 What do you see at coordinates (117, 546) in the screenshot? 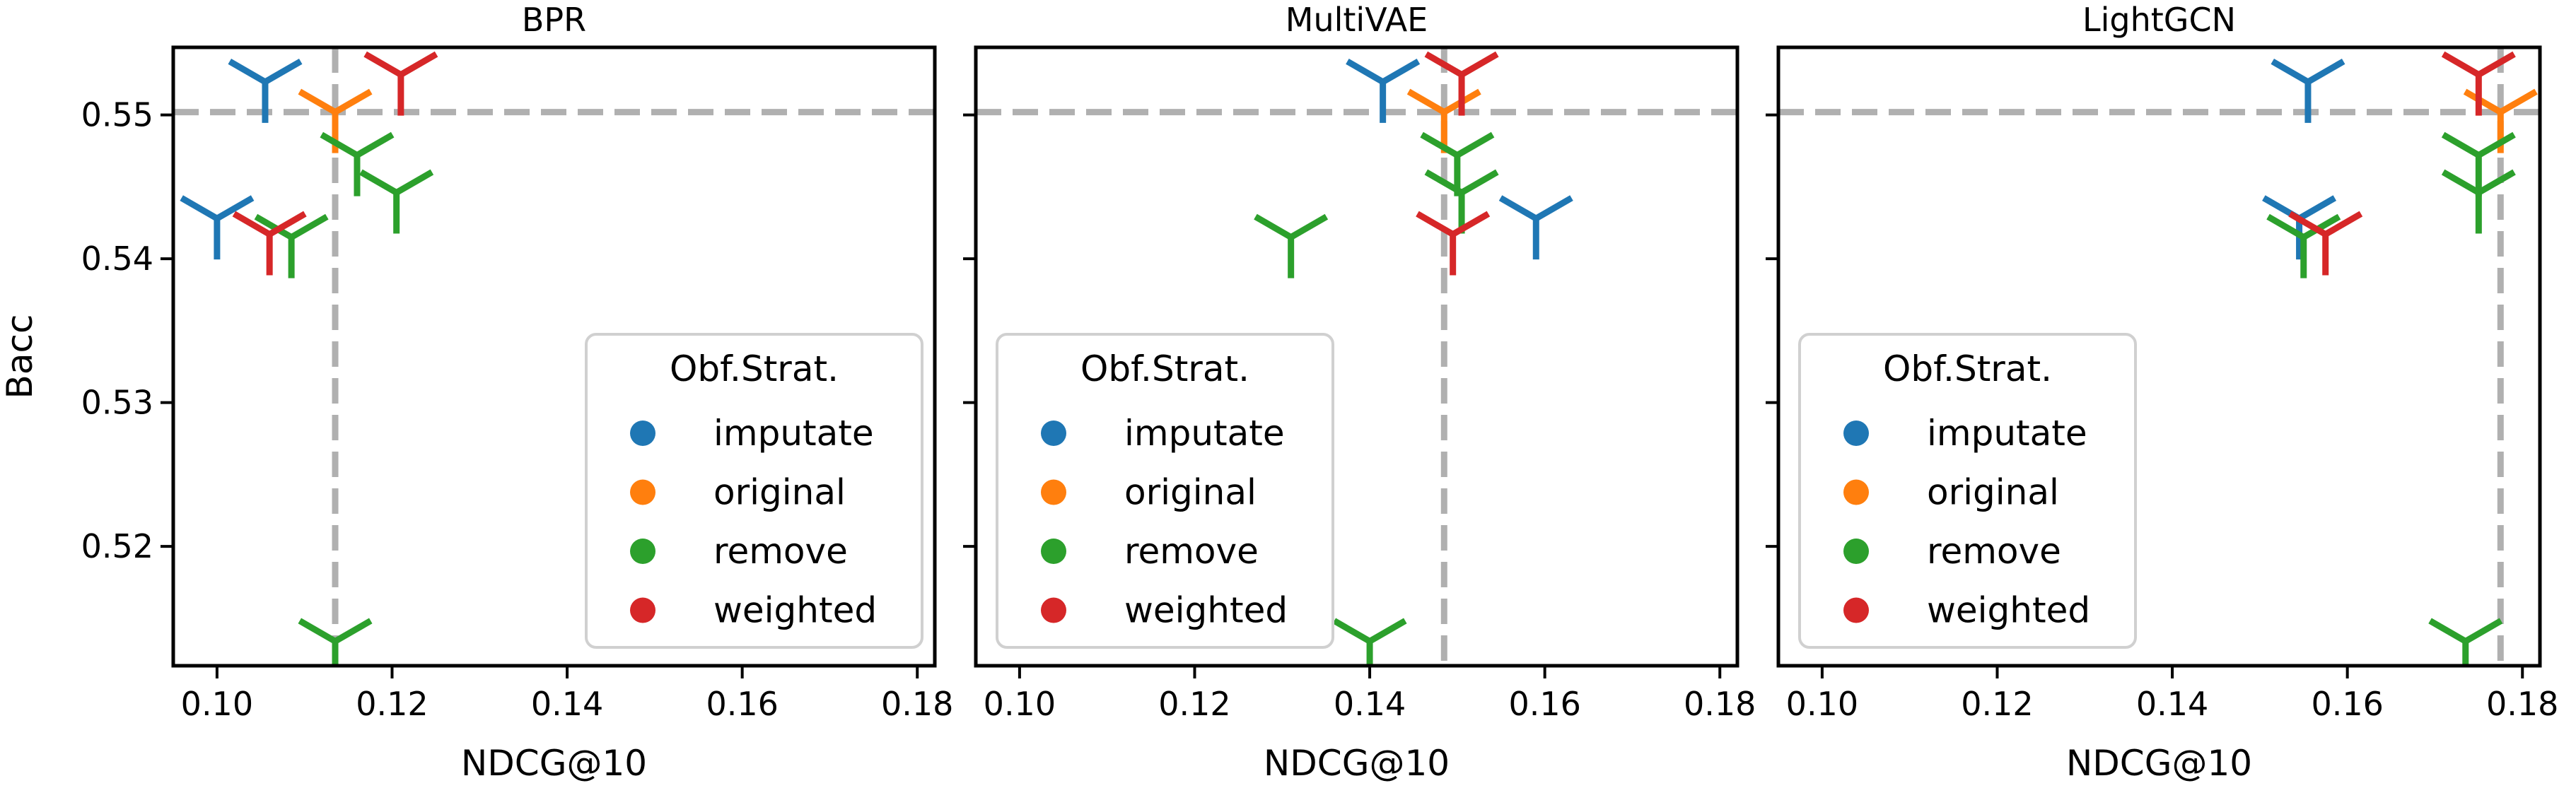
I see `y-tick-label: 0.52` at bounding box center [117, 546].